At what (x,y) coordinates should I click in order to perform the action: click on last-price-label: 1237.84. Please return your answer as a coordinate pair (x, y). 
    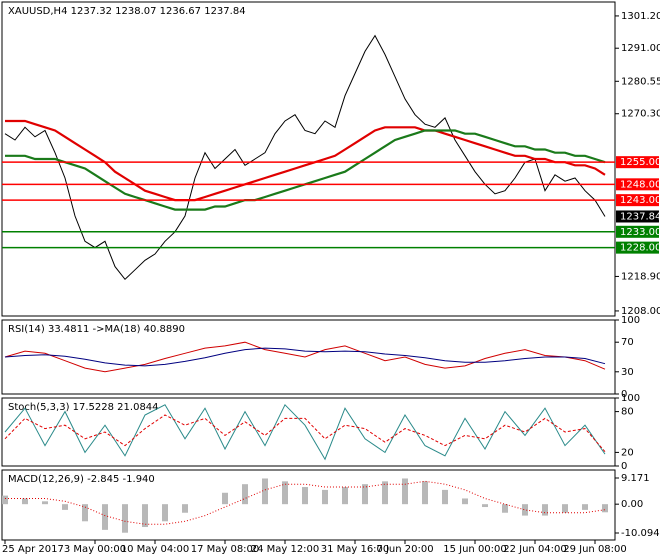
    Looking at the image, I should click on (640, 216).